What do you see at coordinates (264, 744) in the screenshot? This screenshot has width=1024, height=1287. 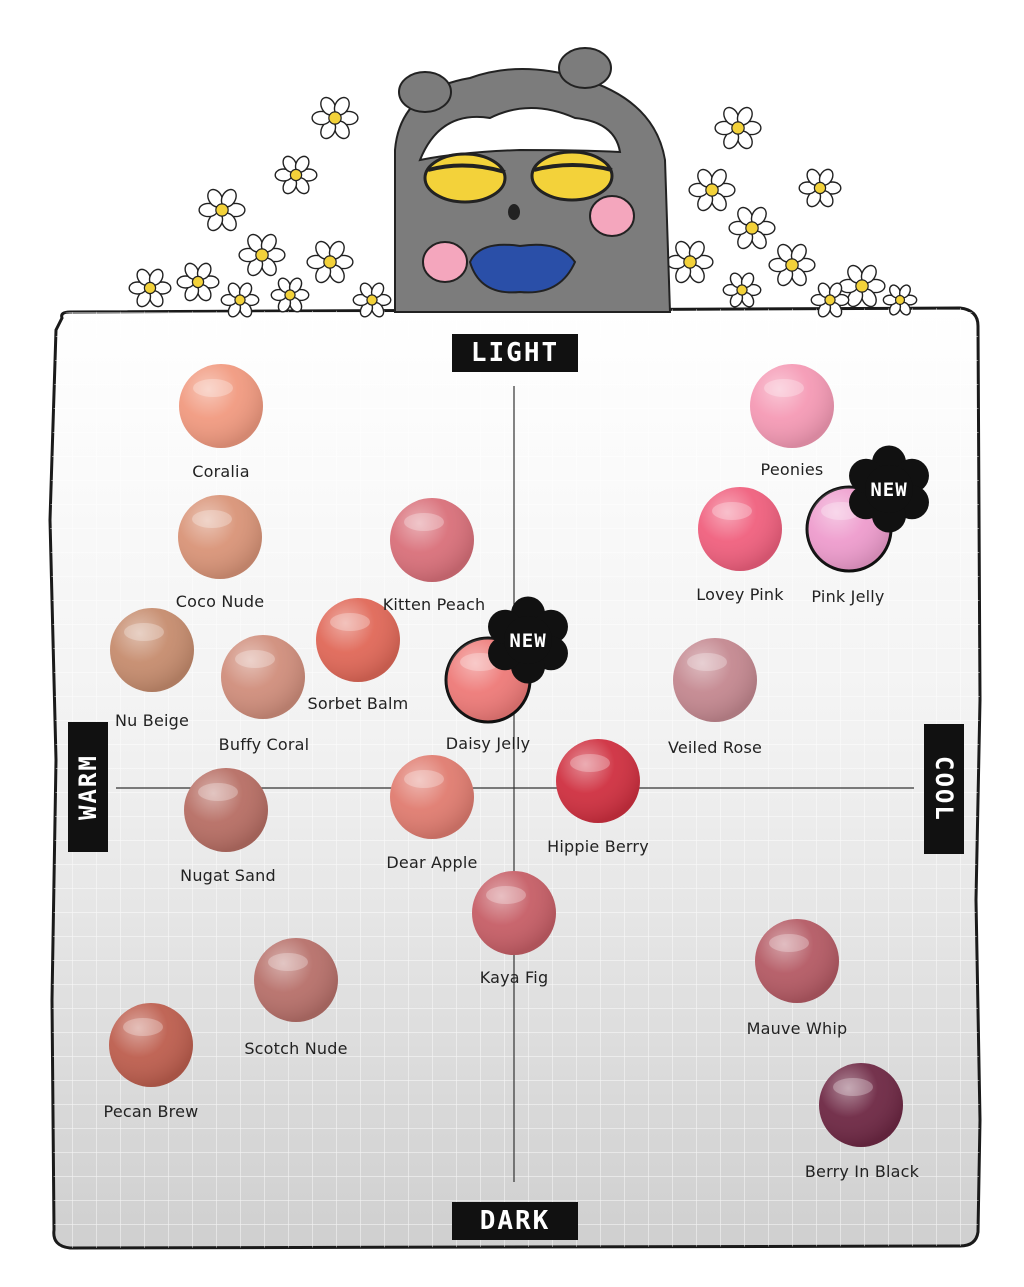 I see `swatch-label: Buffy Coral` at bounding box center [264, 744].